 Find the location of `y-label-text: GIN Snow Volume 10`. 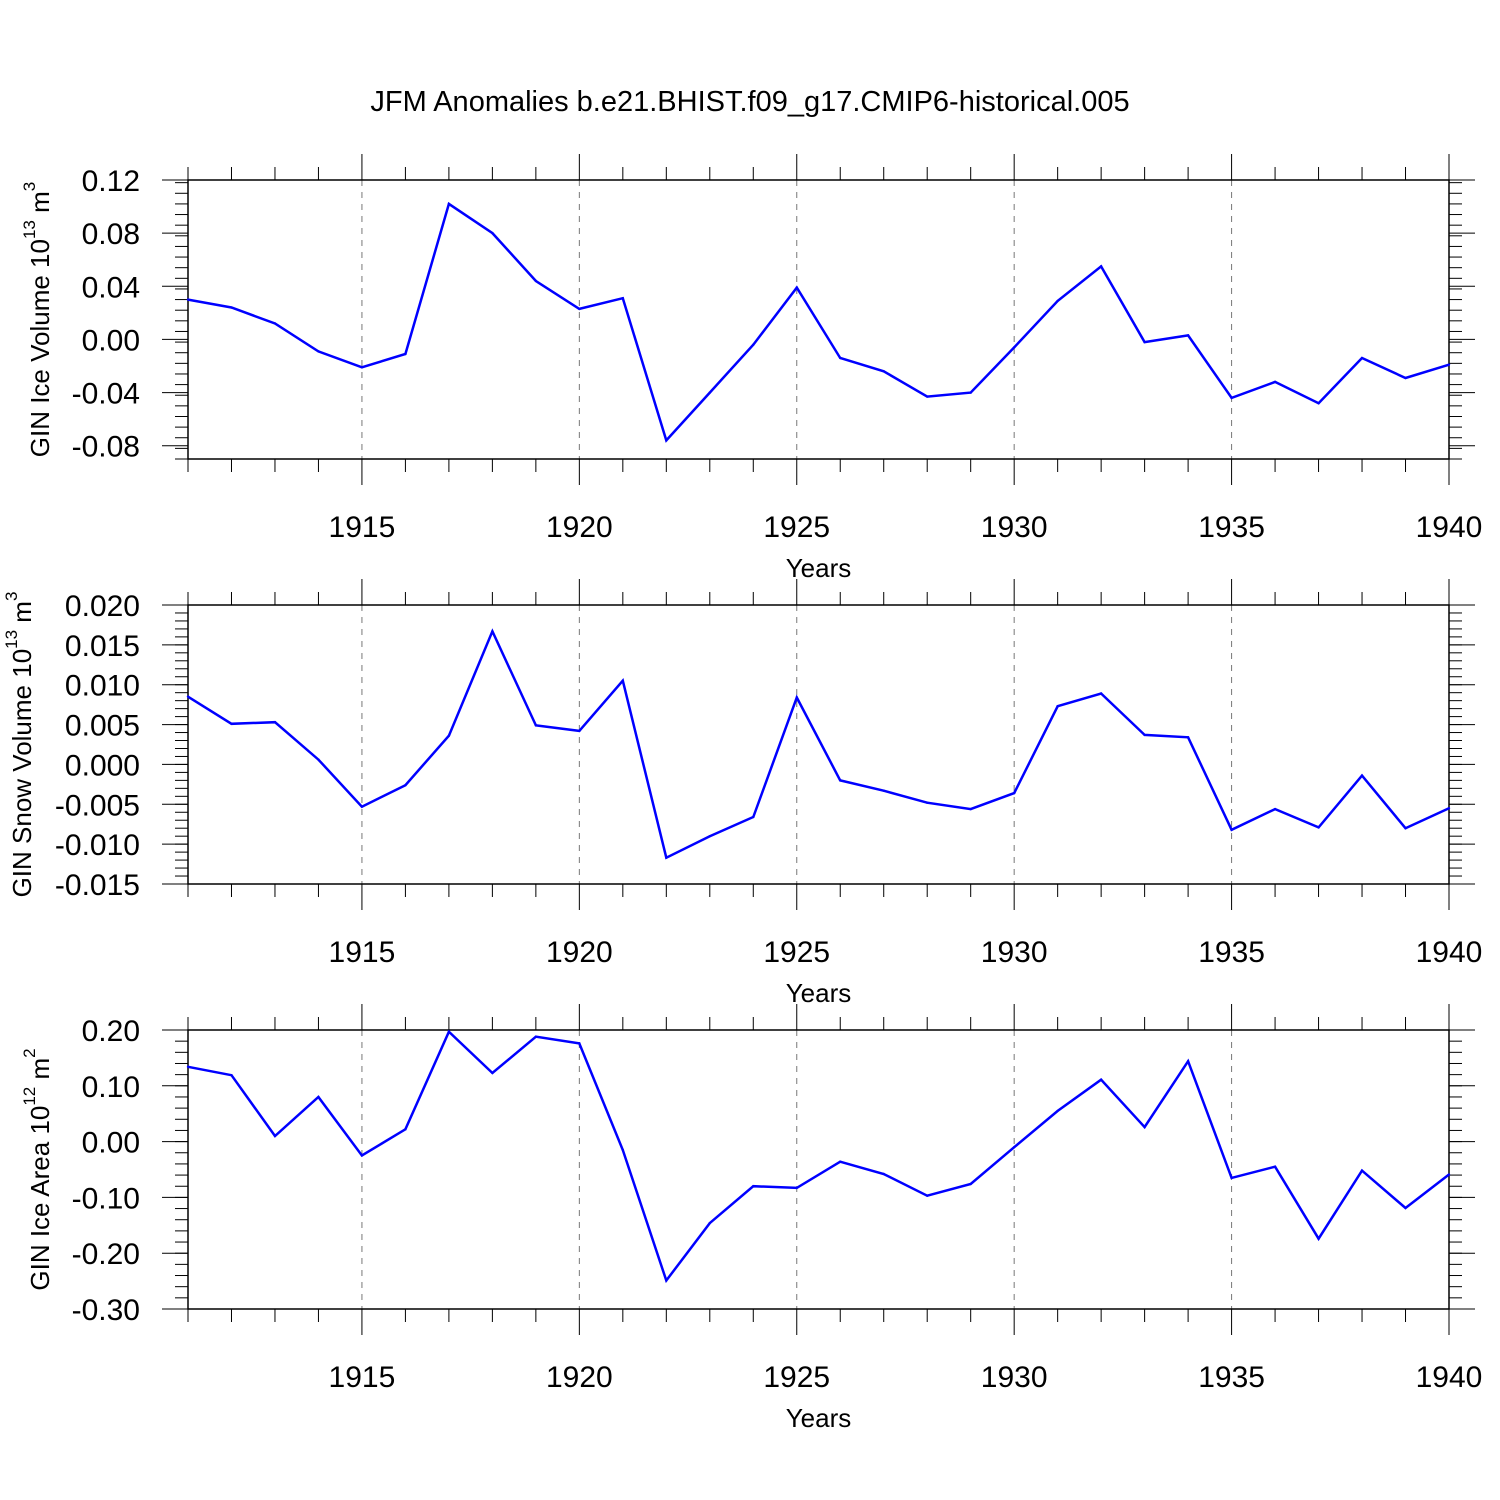

y-label-text: GIN Snow Volume 10 is located at coordinates (22, 773).